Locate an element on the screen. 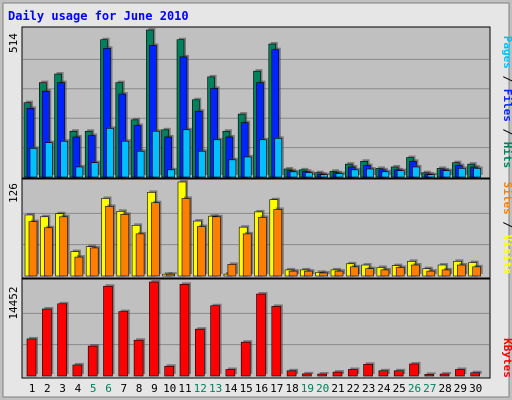 The height and width of the screenshot is (400, 512). hits-ymax-label: 514 is located at coordinates (13, 43).